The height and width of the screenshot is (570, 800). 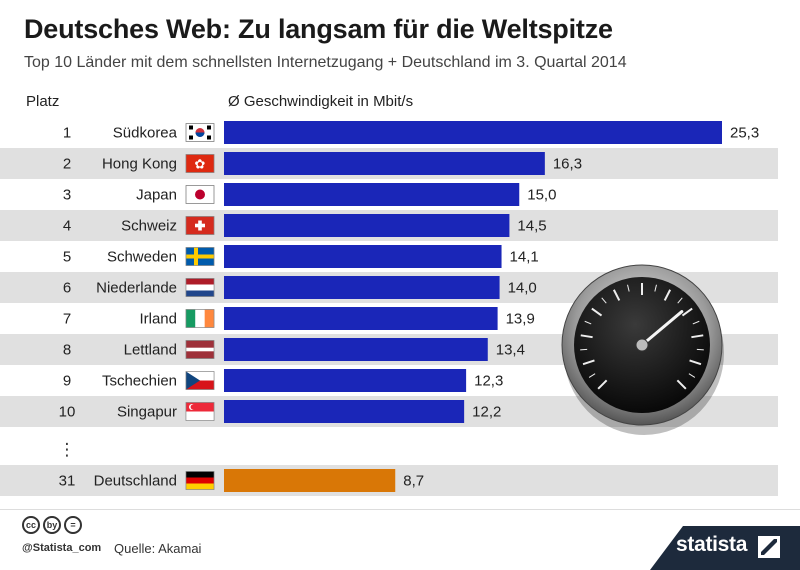 What do you see at coordinates (149, 226) in the screenshot?
I see `country-label: Schweiz` at bounding box center [149, 226].